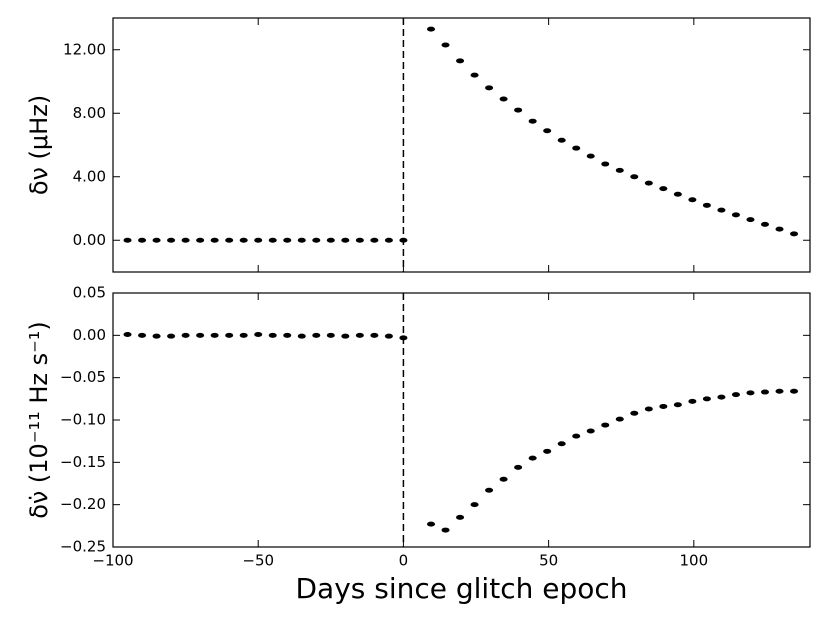 This screenshot has height=623, width=830. Describe the element at coordinates (258, 561) in the screenshot. I see `x-tick-label: −50` at that location.